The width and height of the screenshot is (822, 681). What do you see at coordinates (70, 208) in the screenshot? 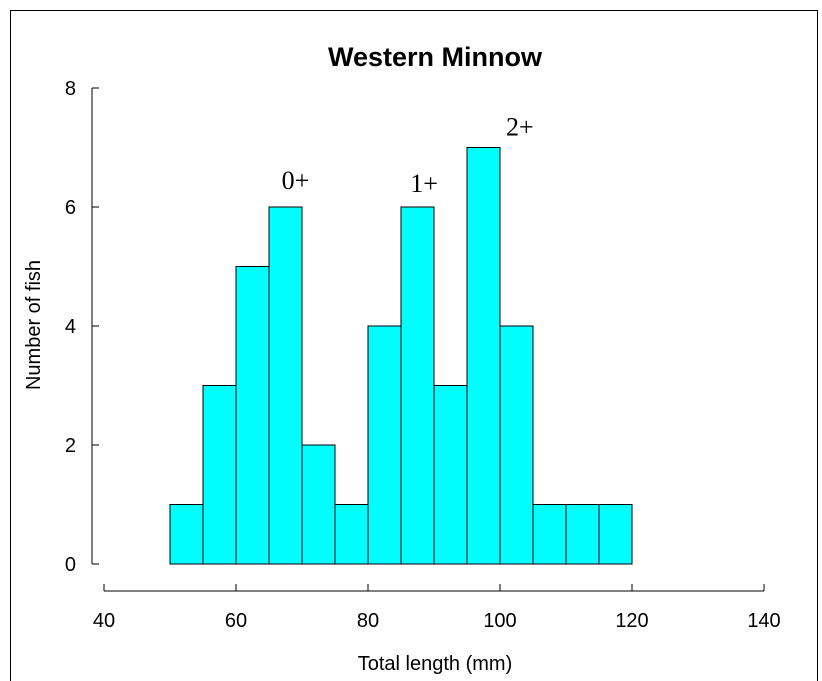
I see `y-tick-label: 6` at bounding box center [70, 208].